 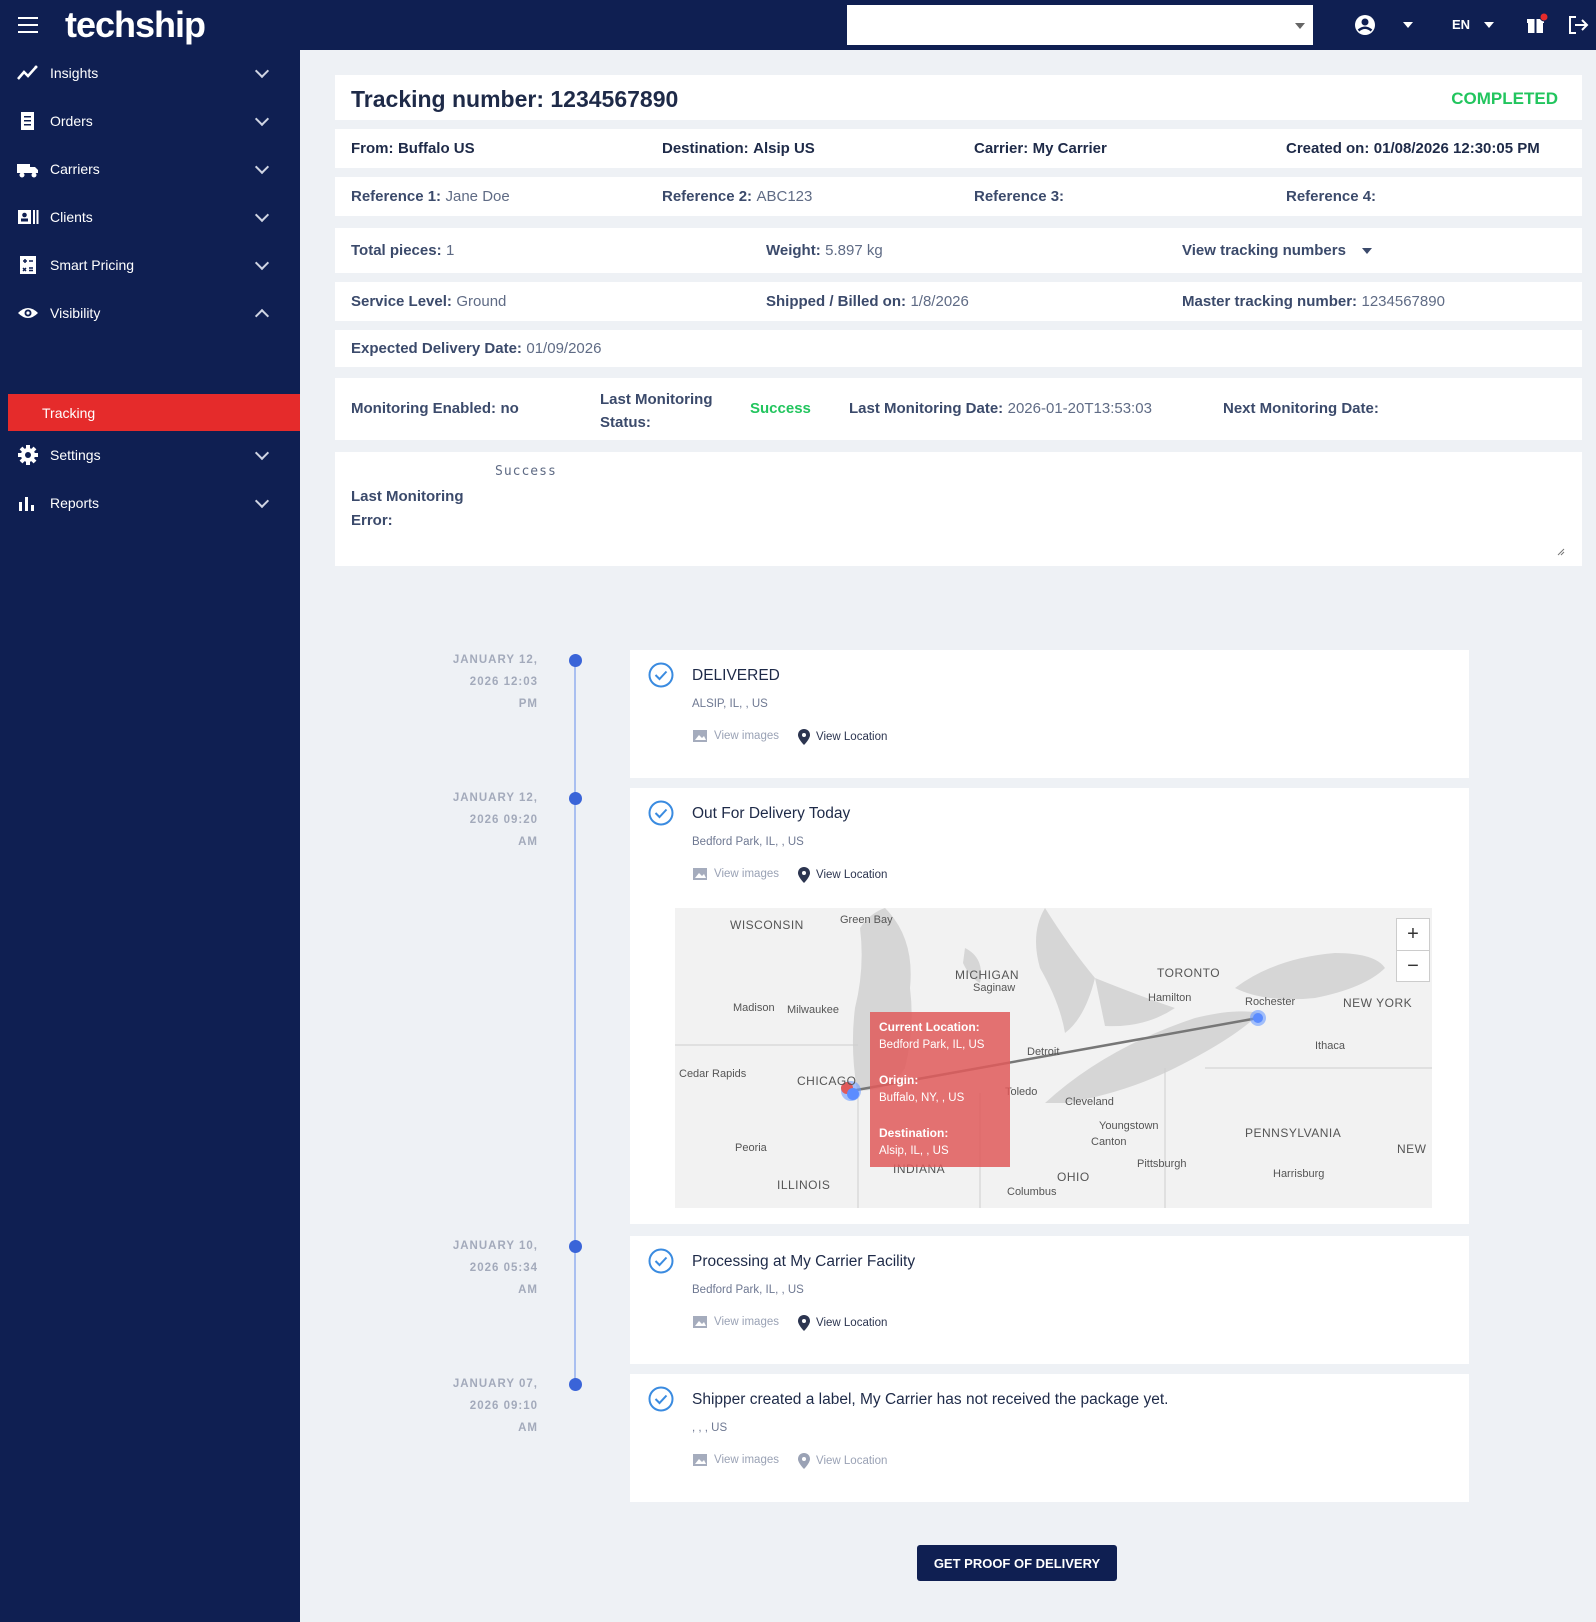 I want to click on image-icon, so click(x=700, y=874).